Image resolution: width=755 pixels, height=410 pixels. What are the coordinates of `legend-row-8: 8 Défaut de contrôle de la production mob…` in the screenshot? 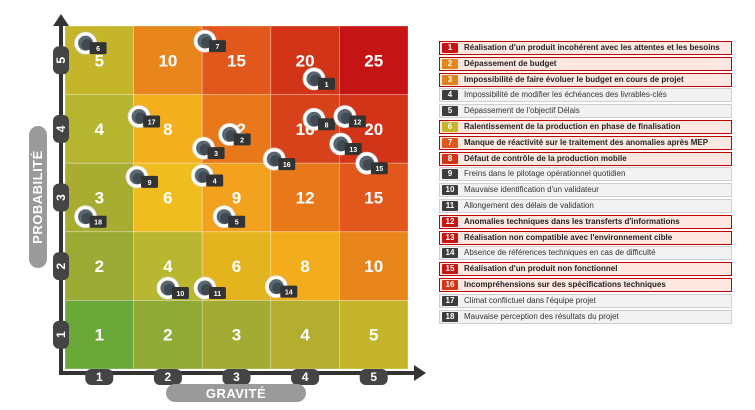 It's located at (585, 158).